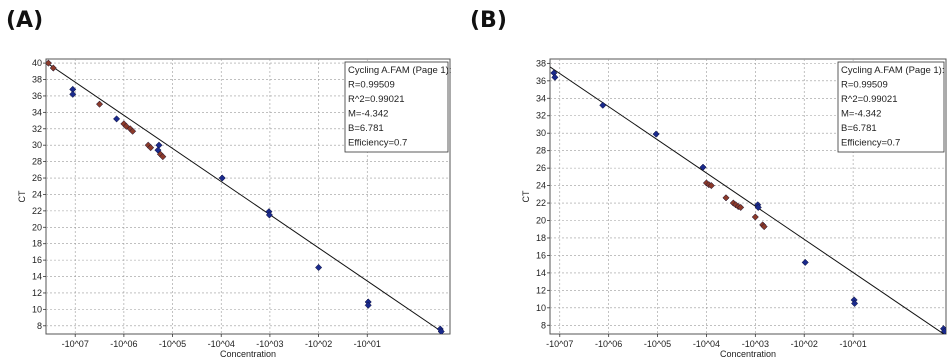 This screenshot has width=949, height=362. I want to click on panel-label-a: (A), so click(25, 20).